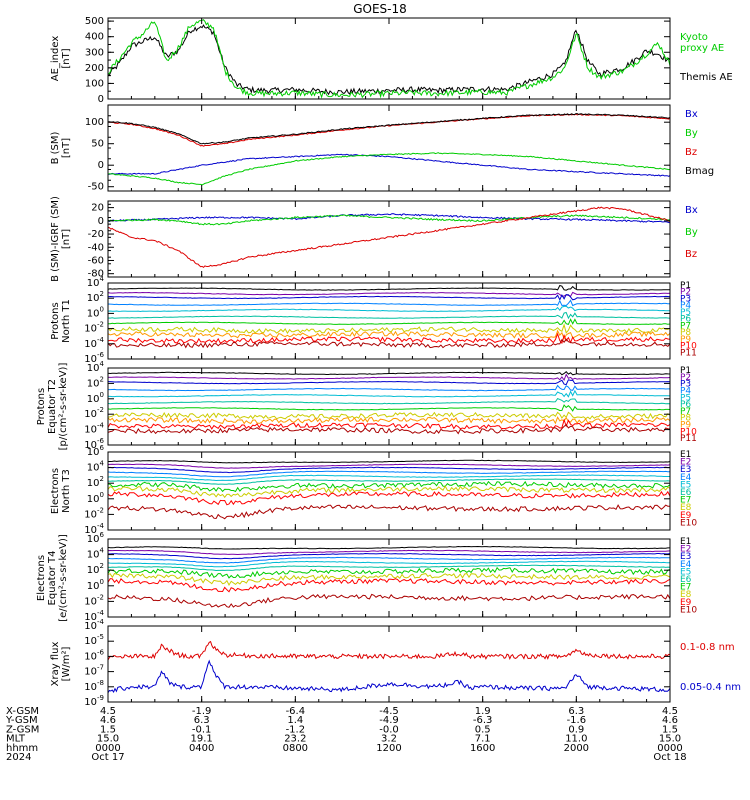  Describe the element at coordinates (94, 122) in the screenshot. I see `y-tick-label-b: 100` at that location.